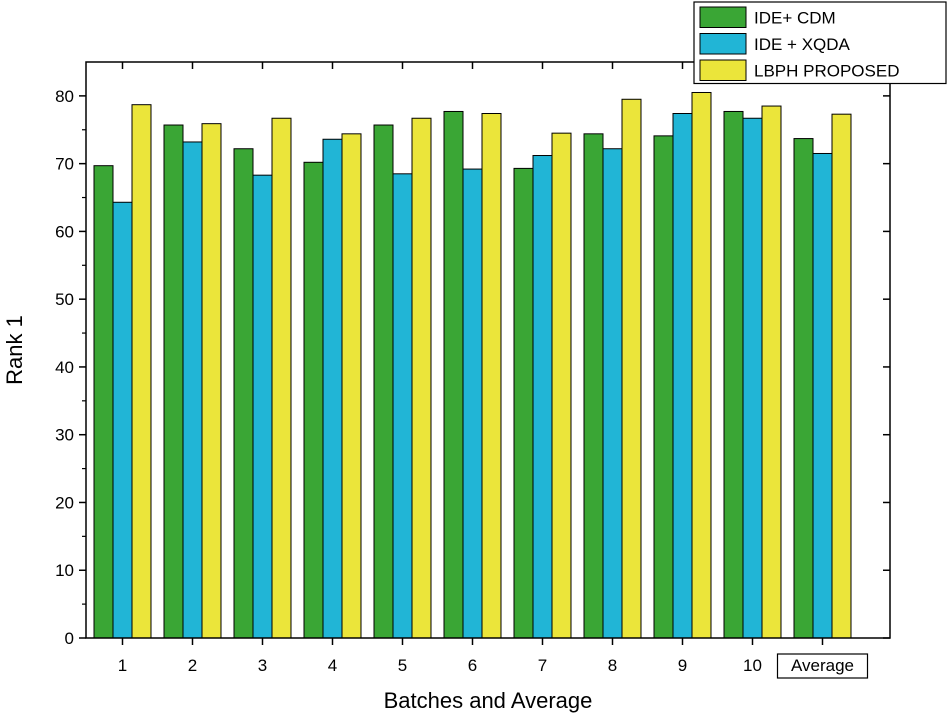  Describe the element at coordinates (803, 388) in the screenshot. I see `bar-ide-cdm-average` at that location.